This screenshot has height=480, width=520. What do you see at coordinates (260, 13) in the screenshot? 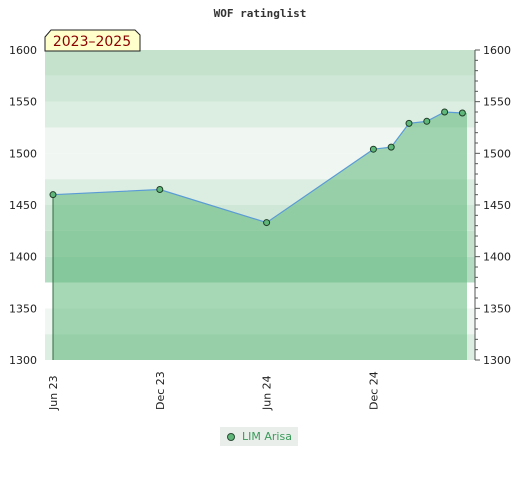
I see `chart-title: WOF ratinglist` at bounding box center [260, 13].